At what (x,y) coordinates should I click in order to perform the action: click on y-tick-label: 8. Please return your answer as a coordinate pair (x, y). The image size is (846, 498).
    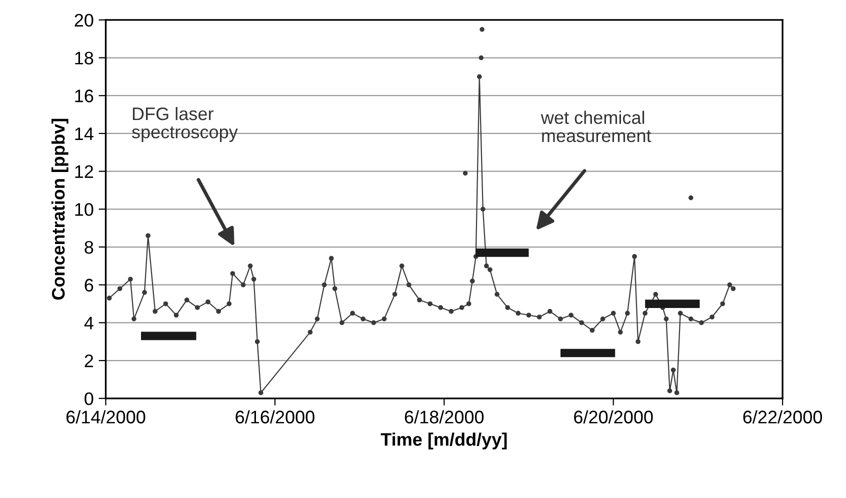
    Looking at the image, I should click on (89, 247).